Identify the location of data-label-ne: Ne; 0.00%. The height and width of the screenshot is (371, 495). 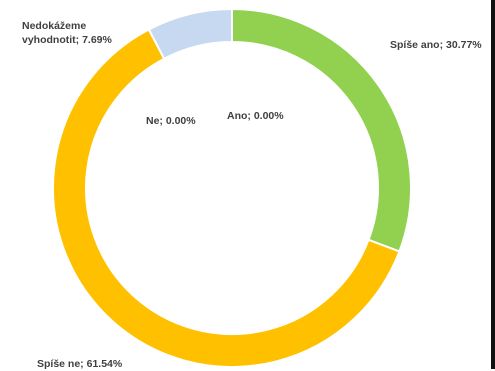
(171, 121).